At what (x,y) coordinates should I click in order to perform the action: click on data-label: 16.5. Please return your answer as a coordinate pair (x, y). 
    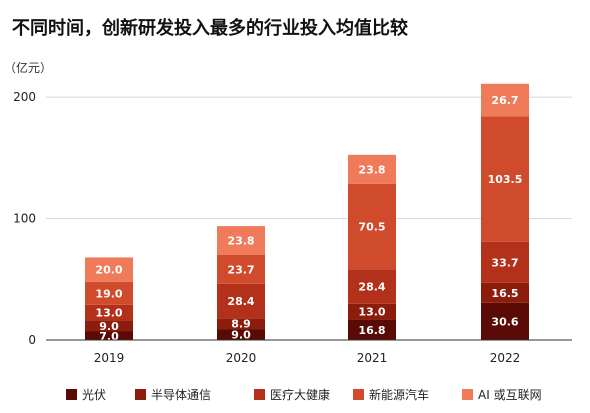
    Looking at the image, I should click on (504, 293).